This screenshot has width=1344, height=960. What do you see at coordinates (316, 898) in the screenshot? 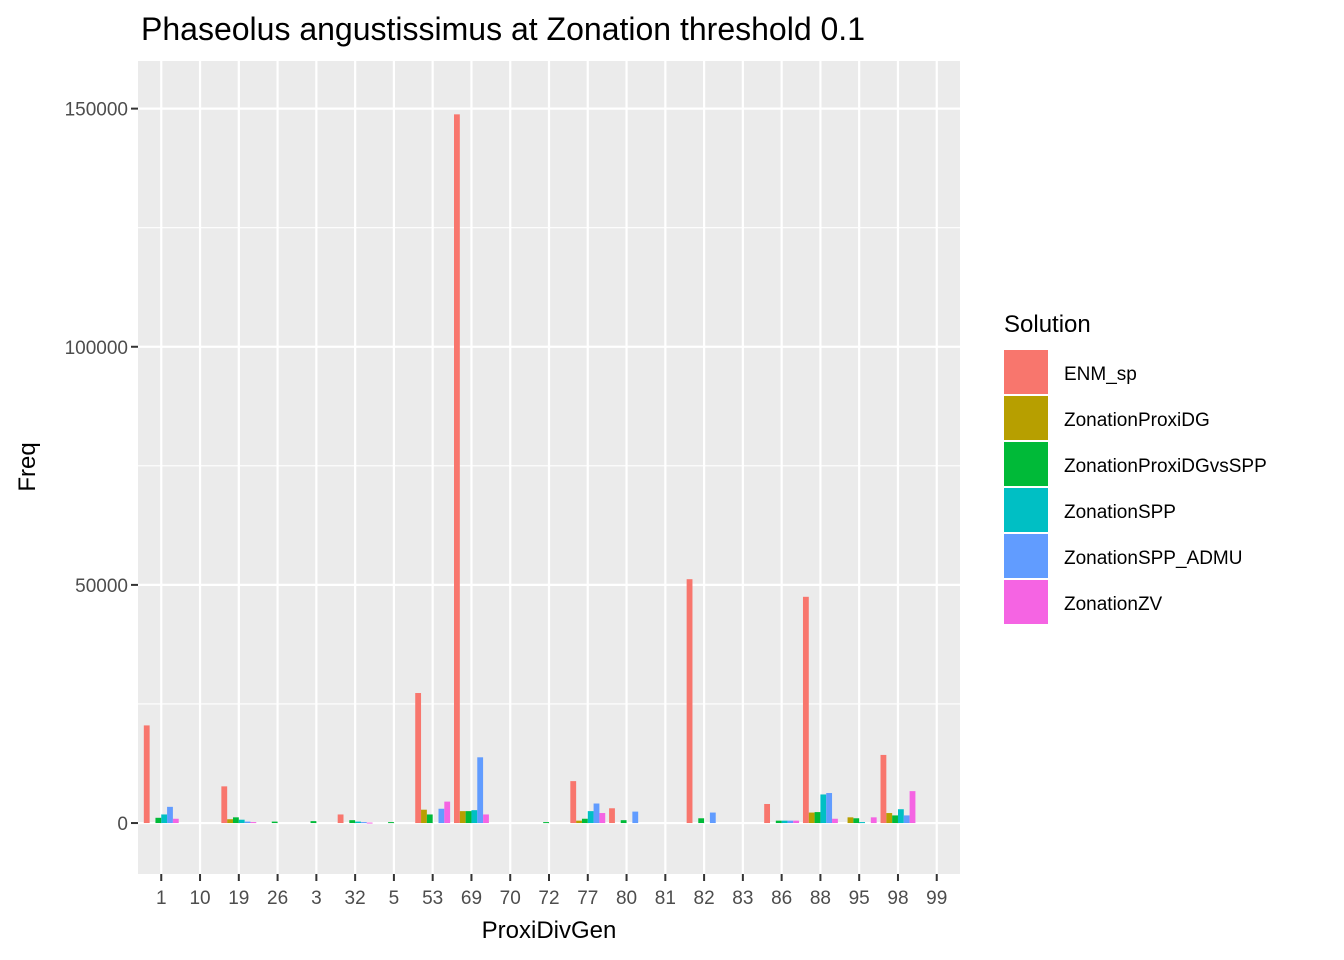
I see `x-tick-label: 3` at bounding box center [316, 898].